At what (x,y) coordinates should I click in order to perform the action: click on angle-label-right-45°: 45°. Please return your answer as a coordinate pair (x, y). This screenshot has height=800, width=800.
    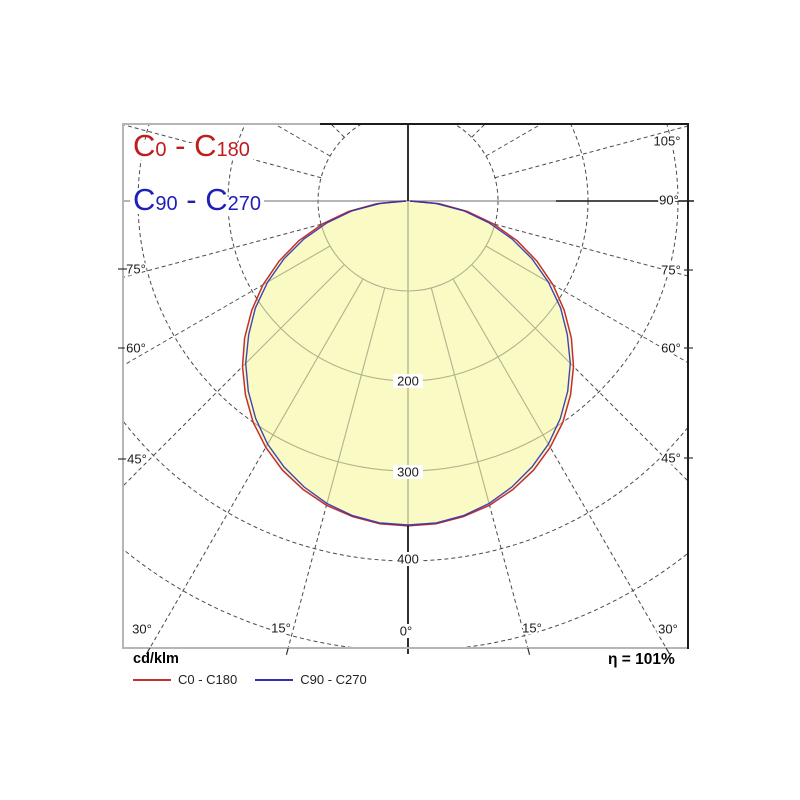
    Looking at the image, I should click on (671, 458).